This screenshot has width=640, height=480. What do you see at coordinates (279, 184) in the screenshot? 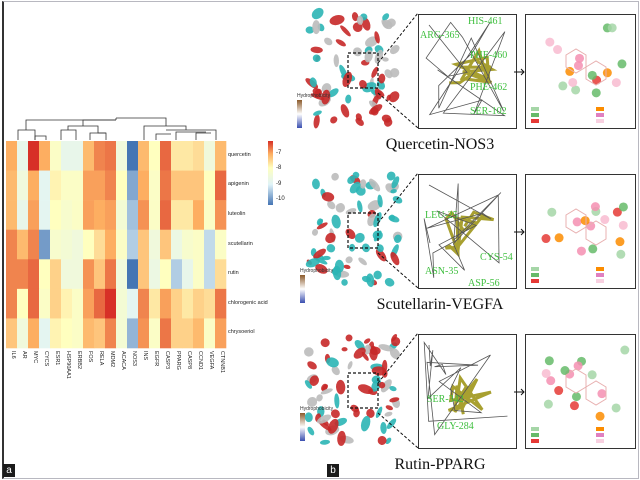
I see `colorbar-tick: -9` at bounding box center [279, 184].